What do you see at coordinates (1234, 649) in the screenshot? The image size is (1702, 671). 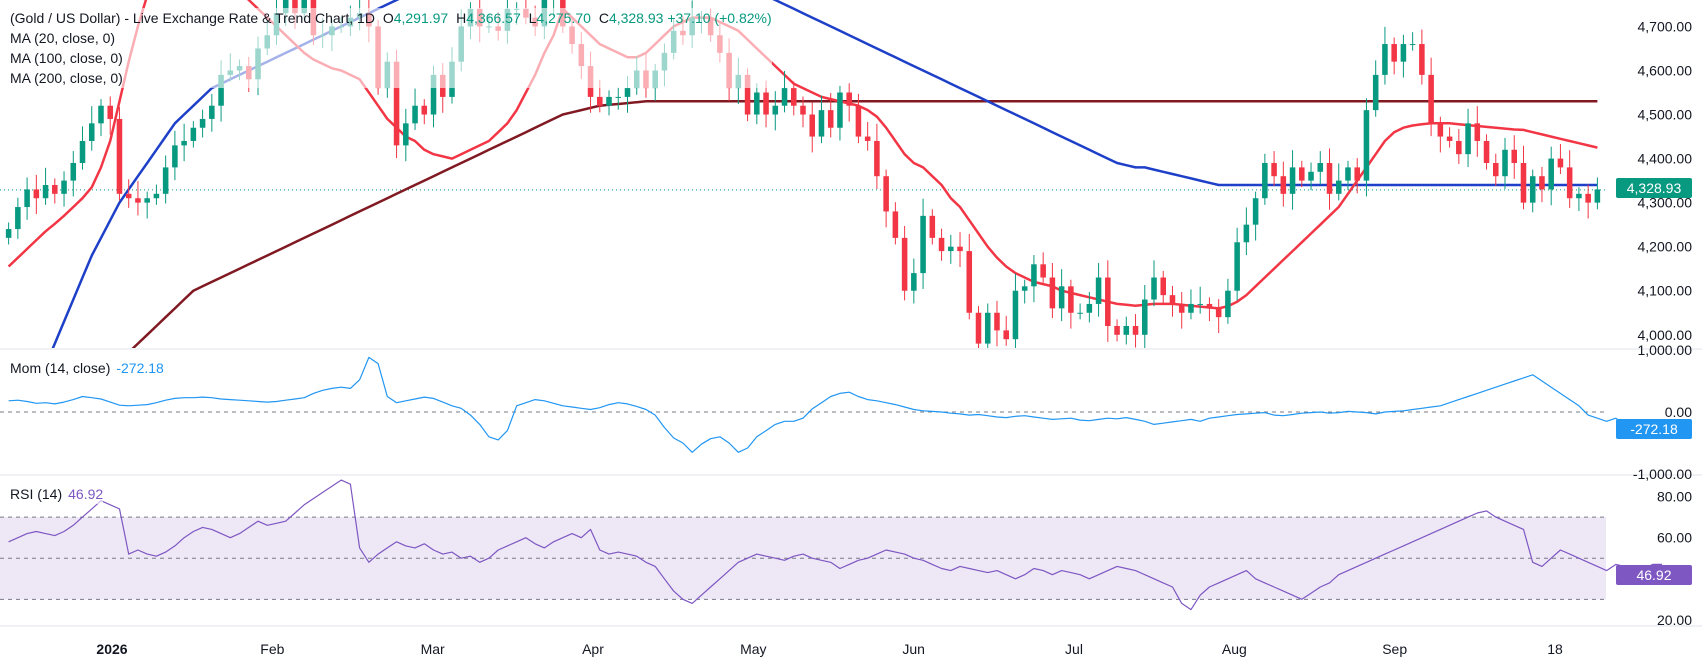 I see `time-axis-label: Aug` at bounding box center [1234, 649].